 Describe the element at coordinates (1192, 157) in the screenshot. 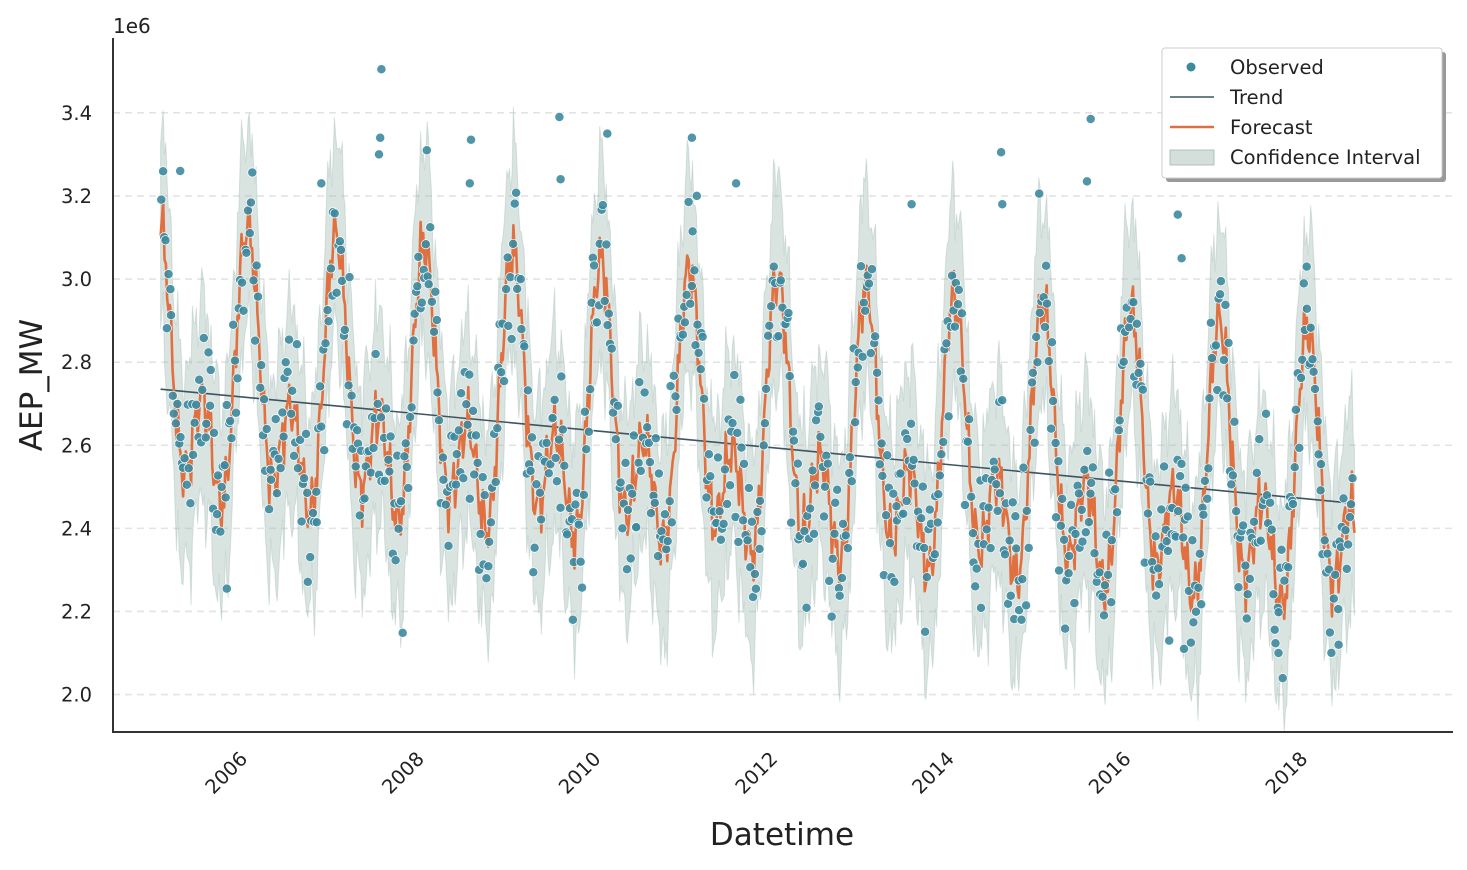

I see `legend-ci-marker` at that location.